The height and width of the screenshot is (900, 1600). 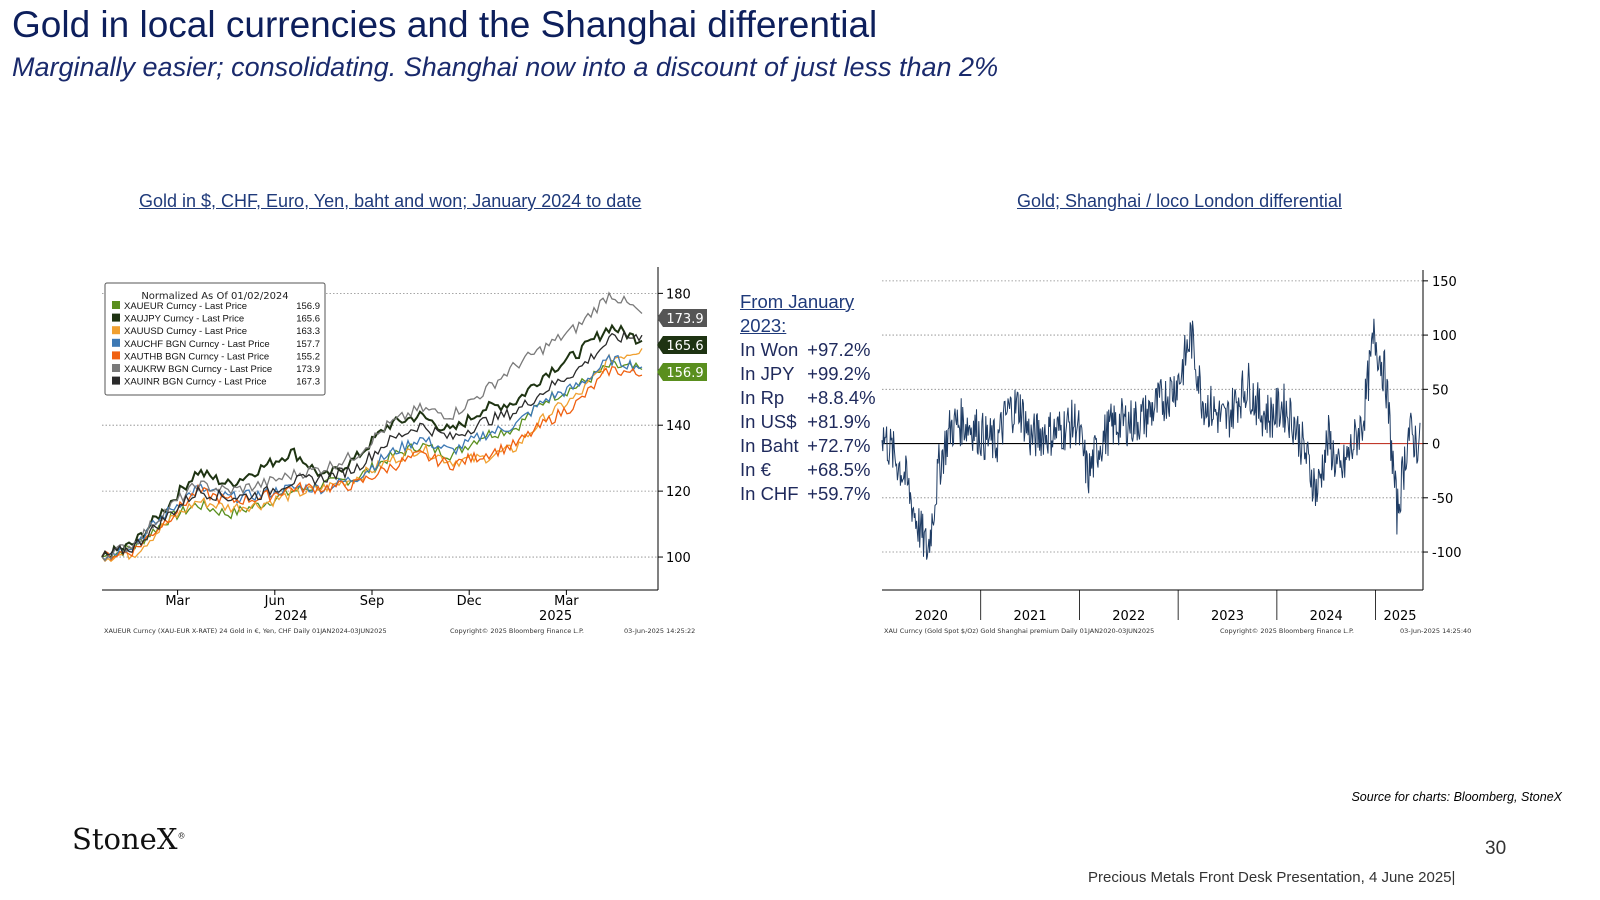 I want to click on performance-row: In US$ +81.9%, so click(x=808, y=422).